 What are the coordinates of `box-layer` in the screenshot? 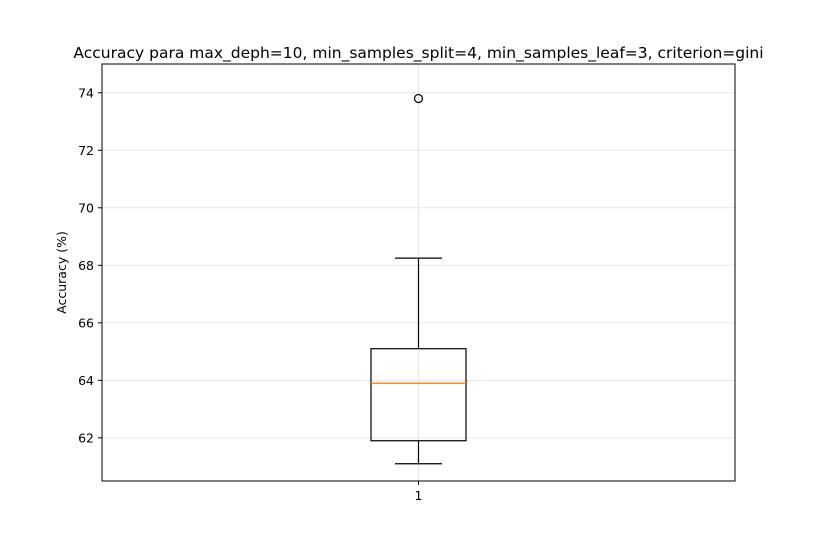 It's located at (418, 279).